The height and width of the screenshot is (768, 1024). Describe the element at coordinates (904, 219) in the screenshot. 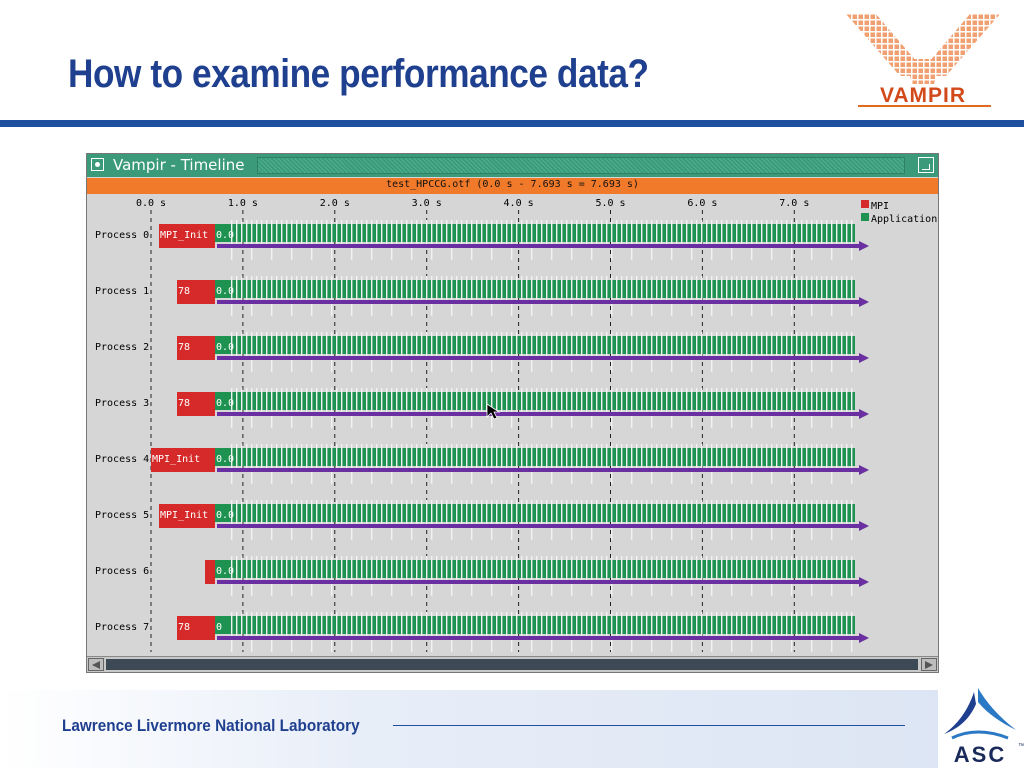

I see `legend-label: Application` at that location.